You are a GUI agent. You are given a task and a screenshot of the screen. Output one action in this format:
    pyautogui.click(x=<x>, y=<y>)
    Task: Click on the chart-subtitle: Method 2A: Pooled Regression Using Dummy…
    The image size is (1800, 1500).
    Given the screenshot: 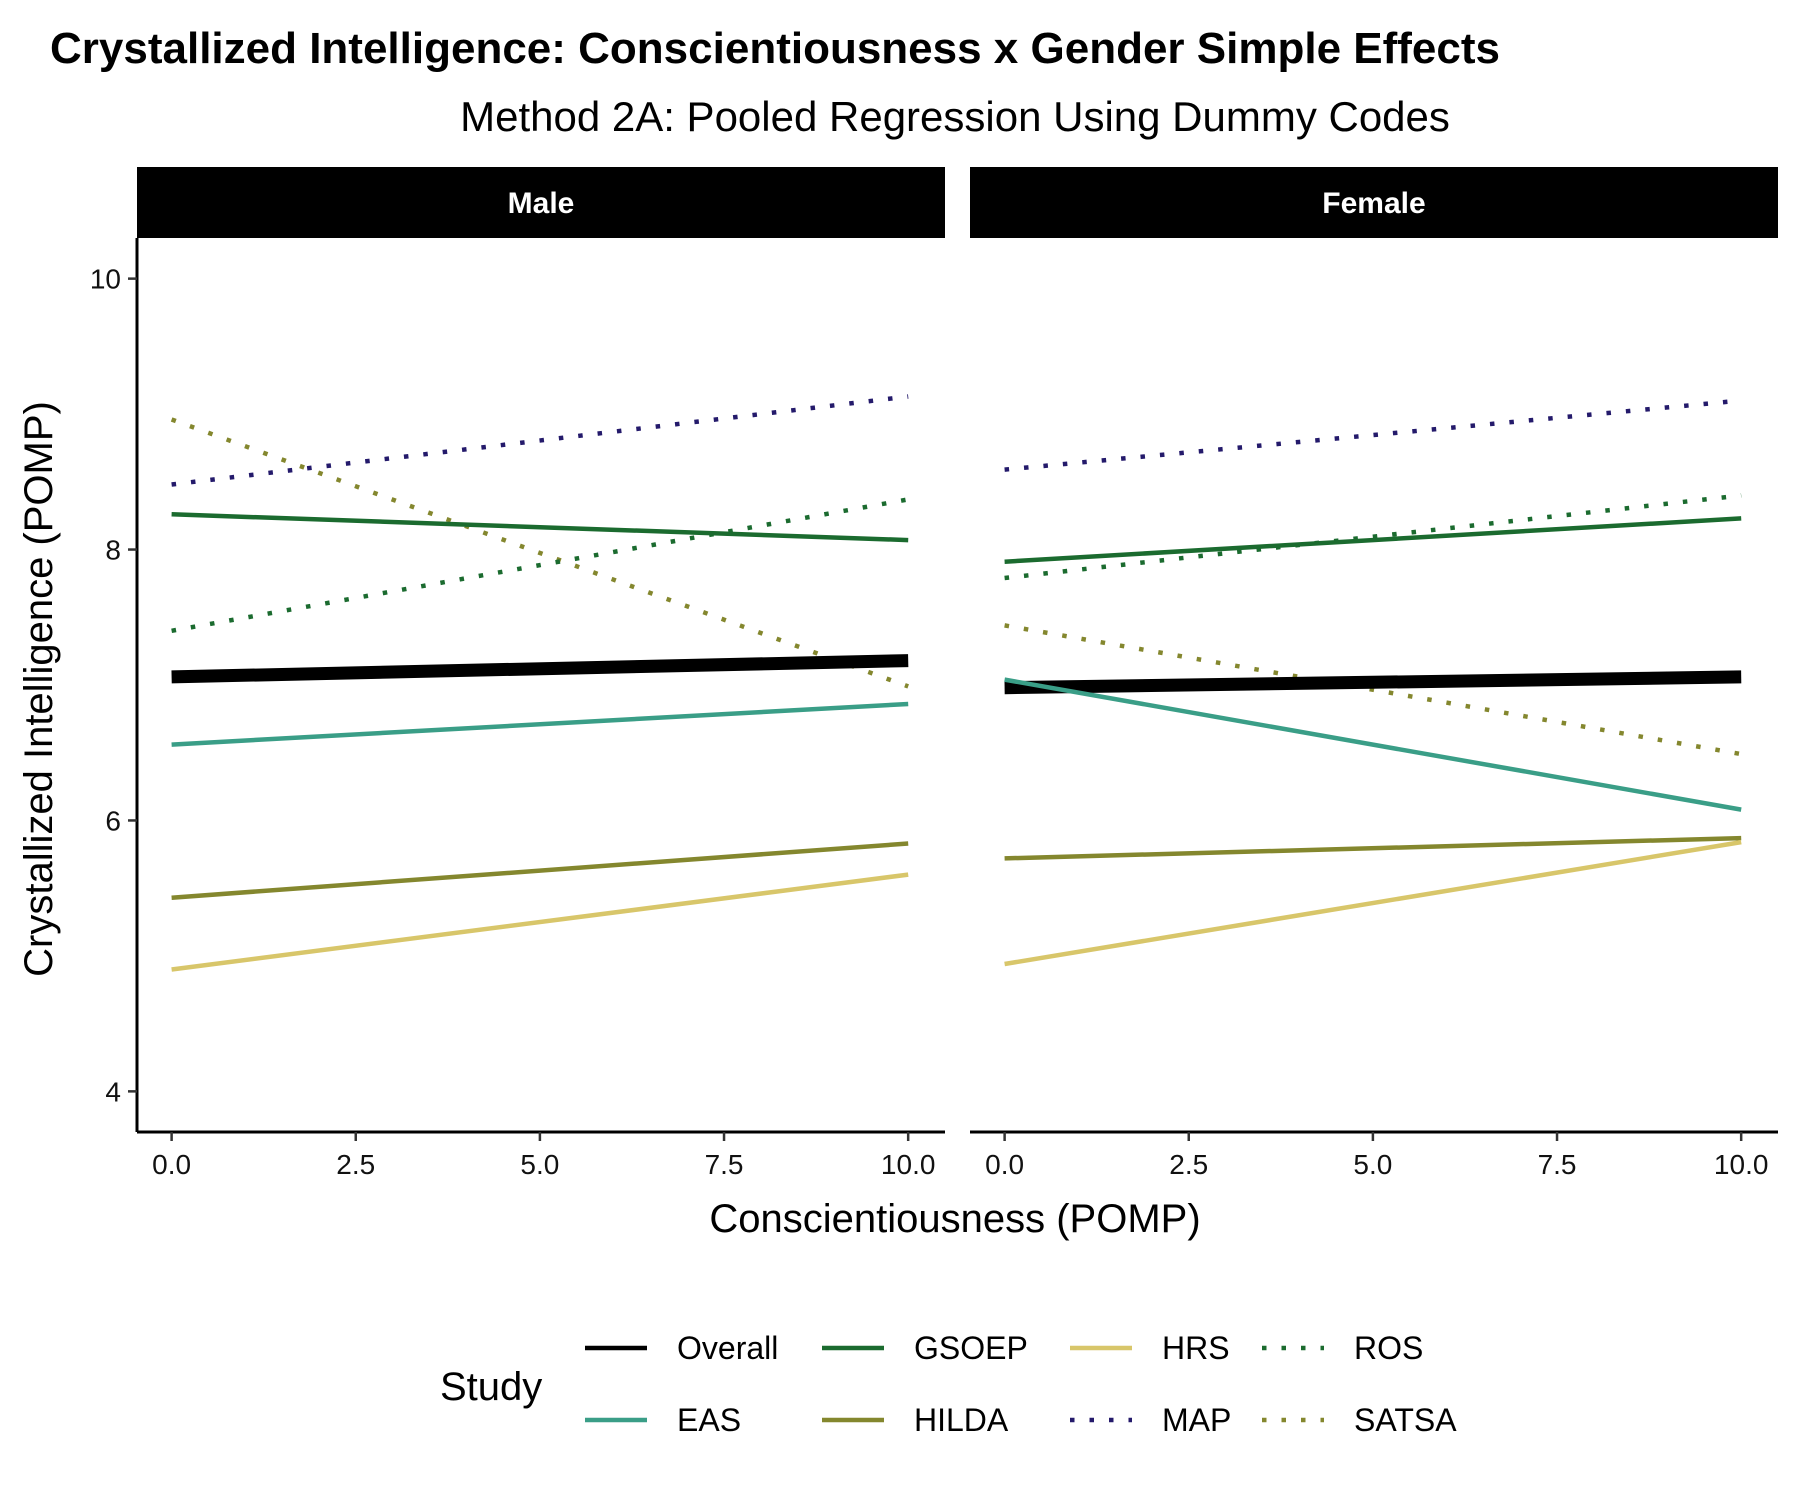 What is the action you would take?
    pyautogui.click(x=955, y=116)
    